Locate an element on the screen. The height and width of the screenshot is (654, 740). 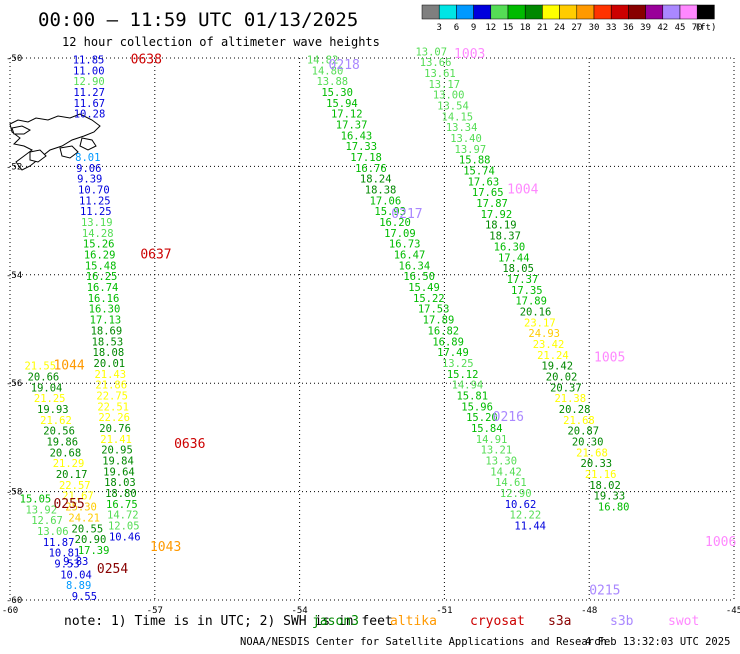
wave-height-value: 16.76 is located at coordinates (371, 169).